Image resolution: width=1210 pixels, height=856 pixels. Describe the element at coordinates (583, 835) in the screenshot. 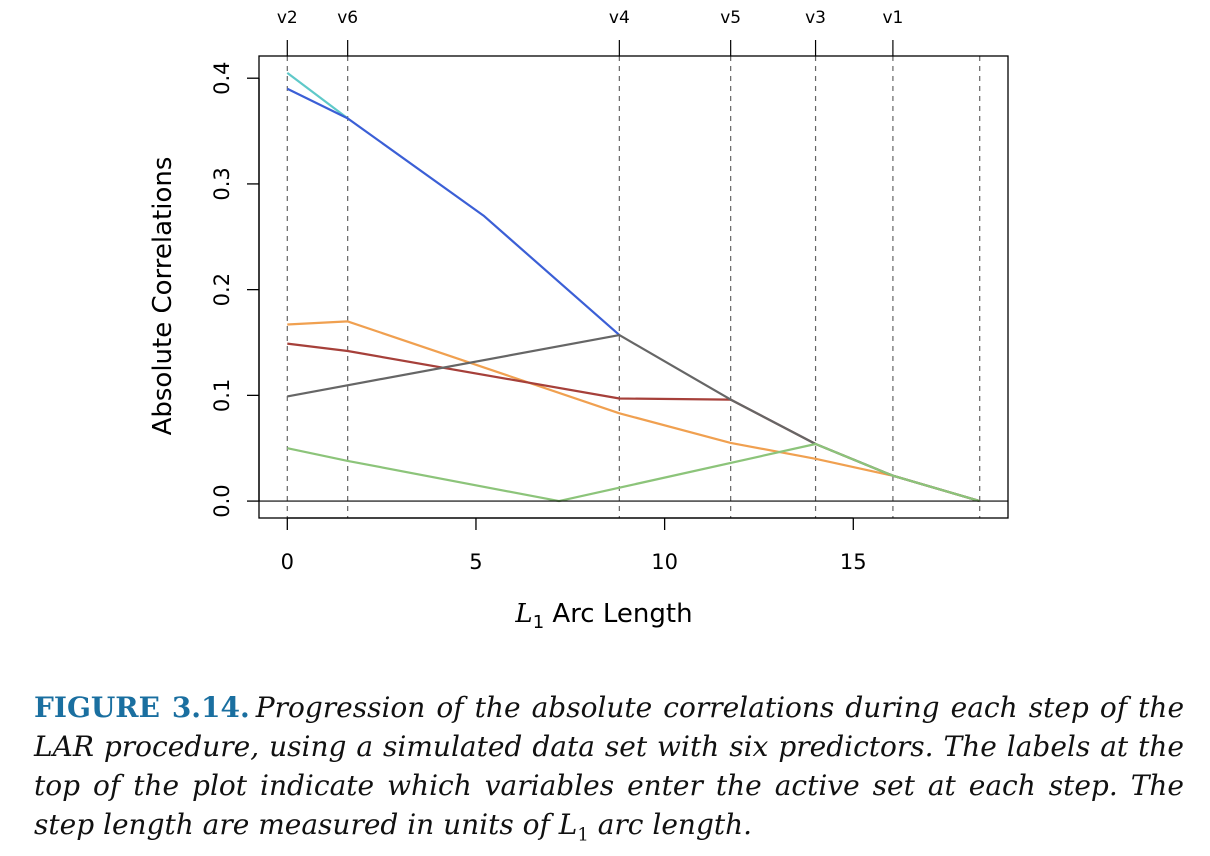

I see `caption-subscript: 1` at that location.